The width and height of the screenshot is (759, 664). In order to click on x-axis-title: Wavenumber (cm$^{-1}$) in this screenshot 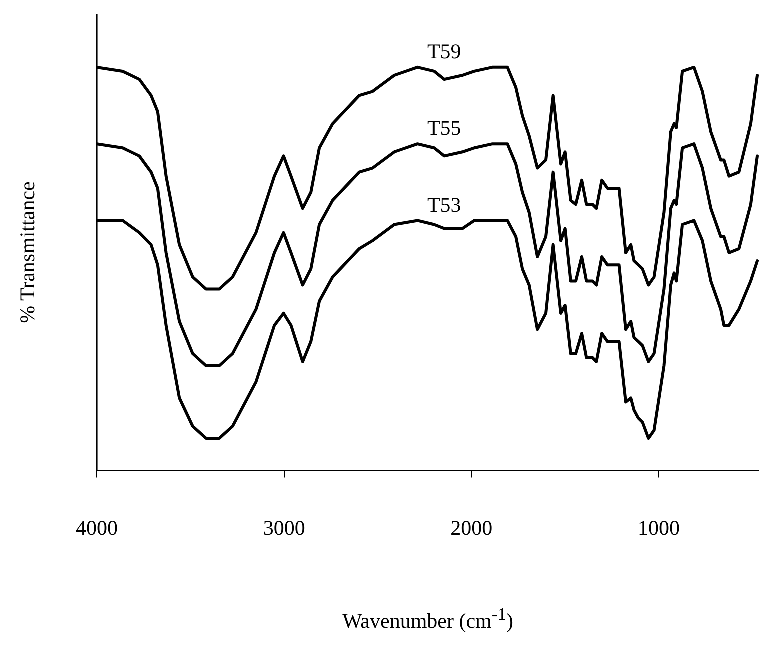, I will do `click(428, 619)`.